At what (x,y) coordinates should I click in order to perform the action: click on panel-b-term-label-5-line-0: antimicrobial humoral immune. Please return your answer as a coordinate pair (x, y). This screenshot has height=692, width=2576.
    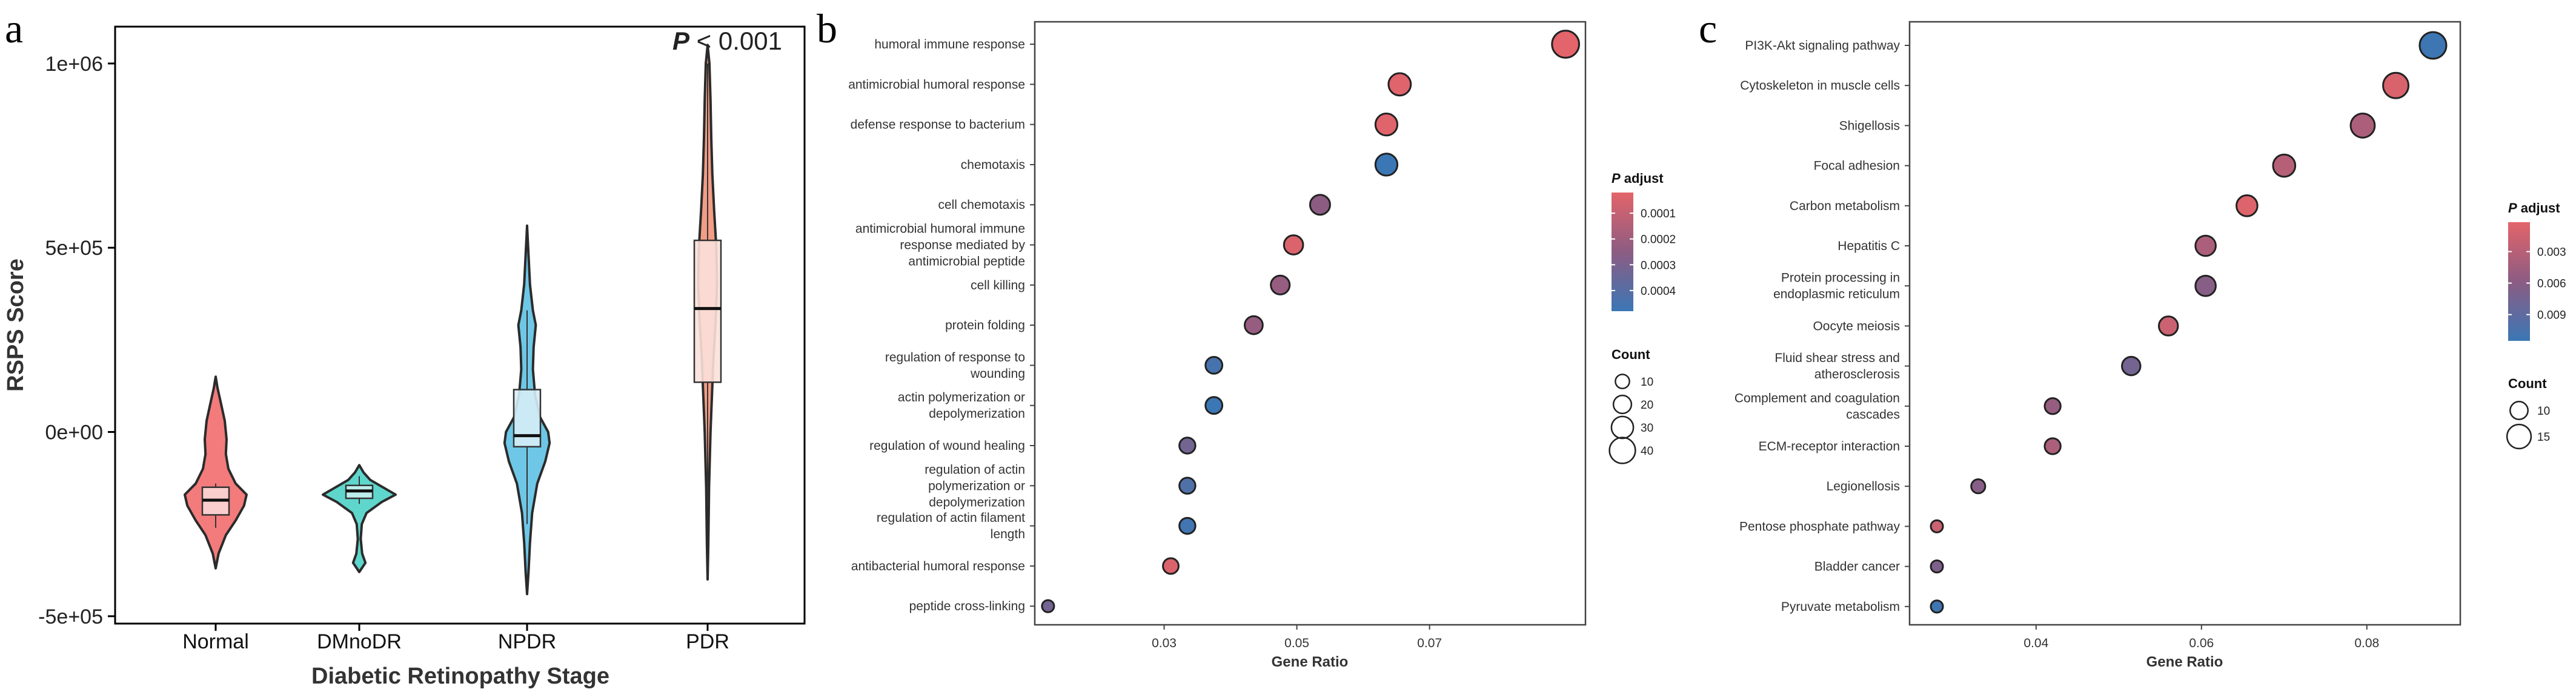
    Looking at the image, I should click on (940, 229).